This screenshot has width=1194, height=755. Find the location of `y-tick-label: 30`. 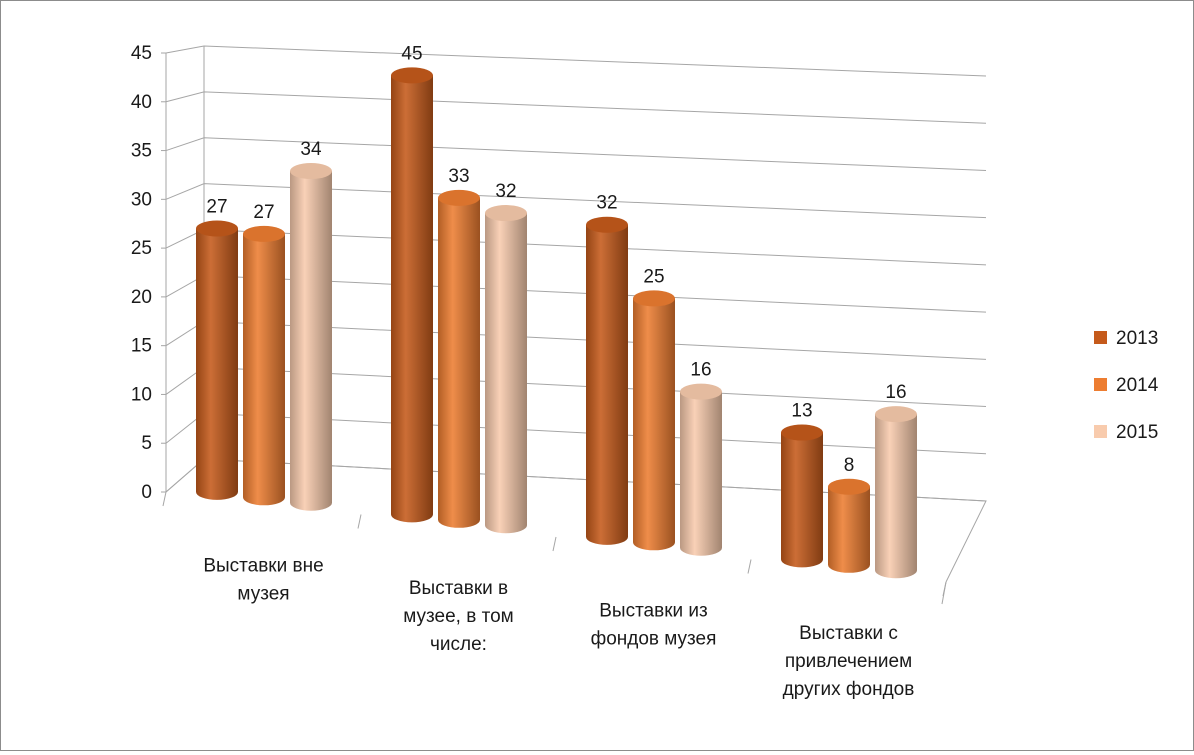

y-tick-label: 30 is located at coordinates (141, 199).